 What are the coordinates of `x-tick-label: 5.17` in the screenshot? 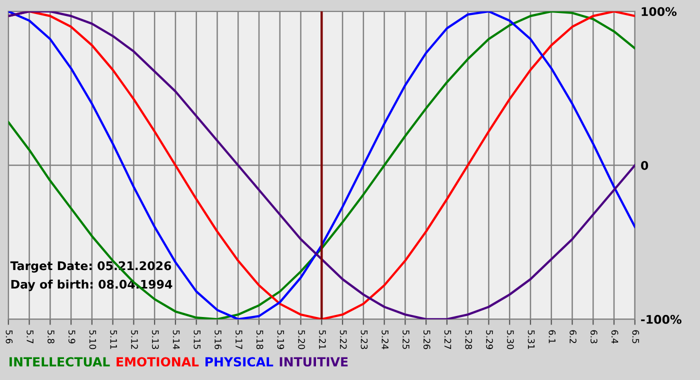 It's located at (238, 339).